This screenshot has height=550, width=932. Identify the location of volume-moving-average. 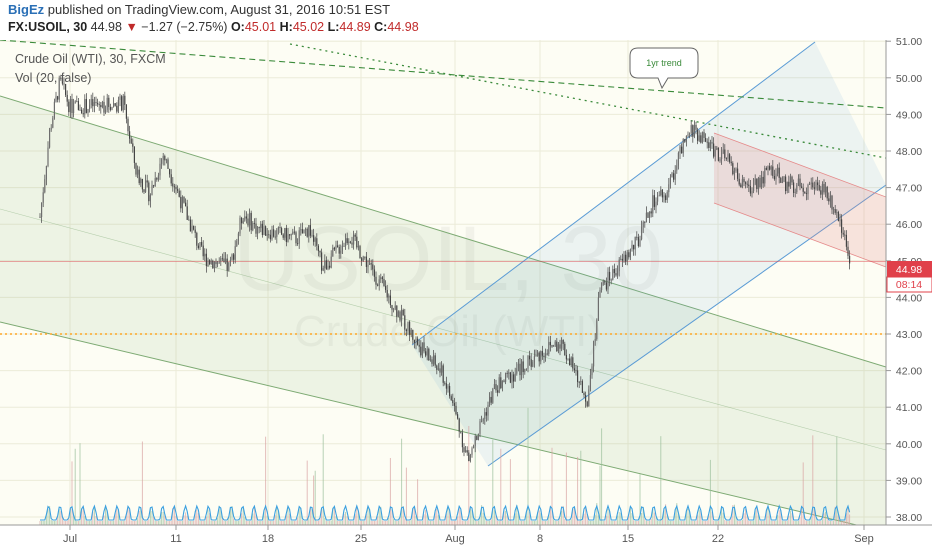
(445, 512).